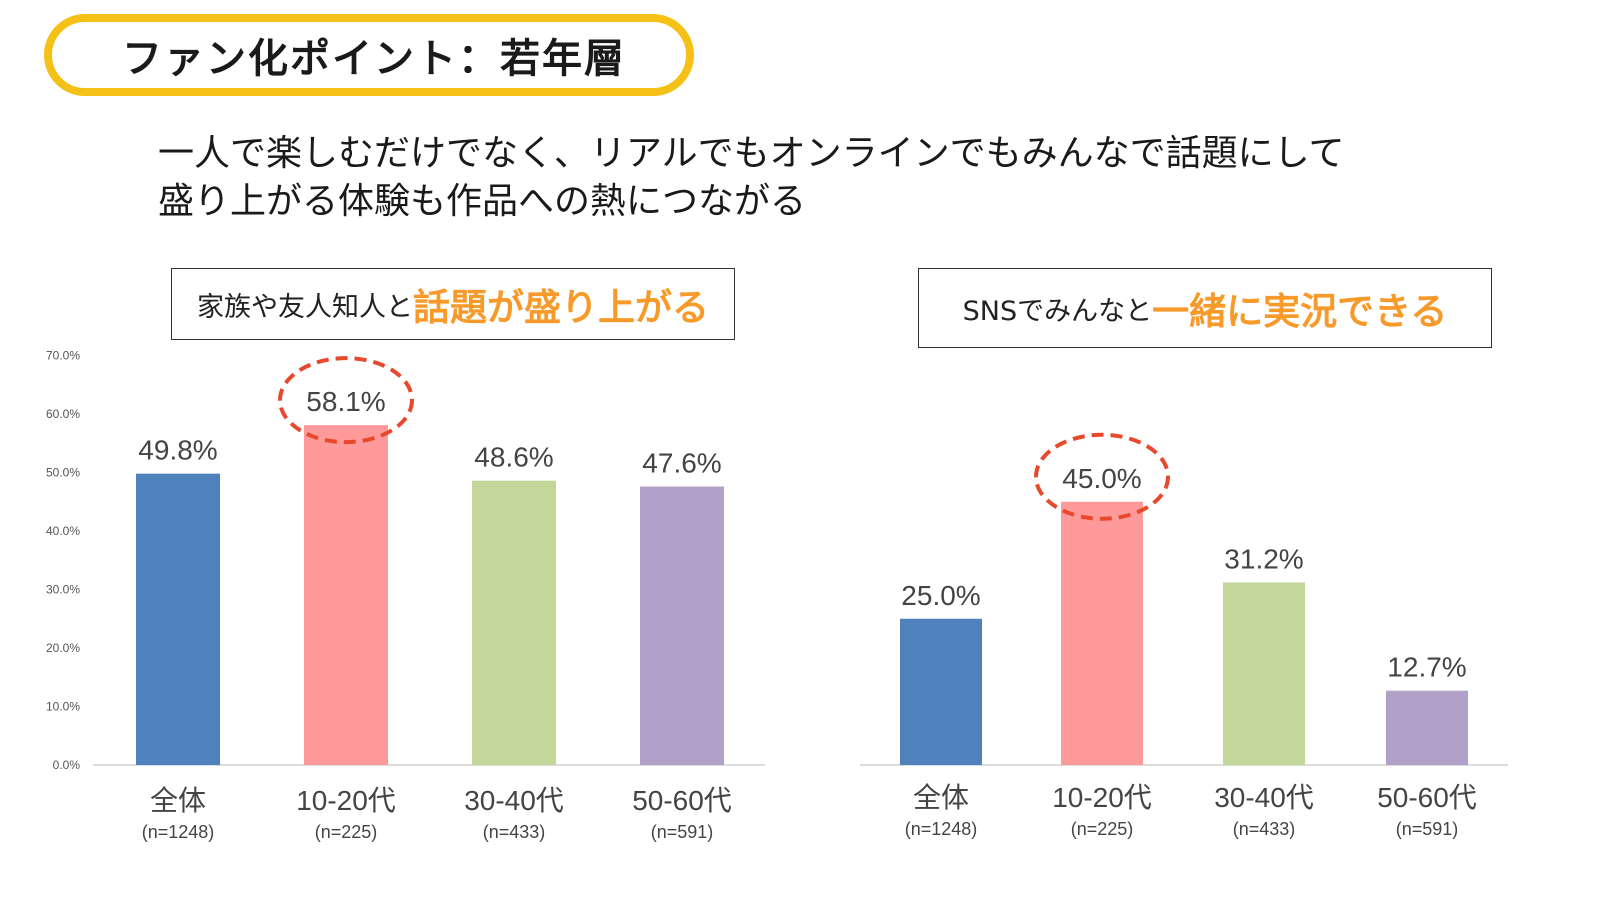  Describe the element at coordinates (63, 707) in the screenshot. I see `left-y-tick-label: 10.0%` at that location.